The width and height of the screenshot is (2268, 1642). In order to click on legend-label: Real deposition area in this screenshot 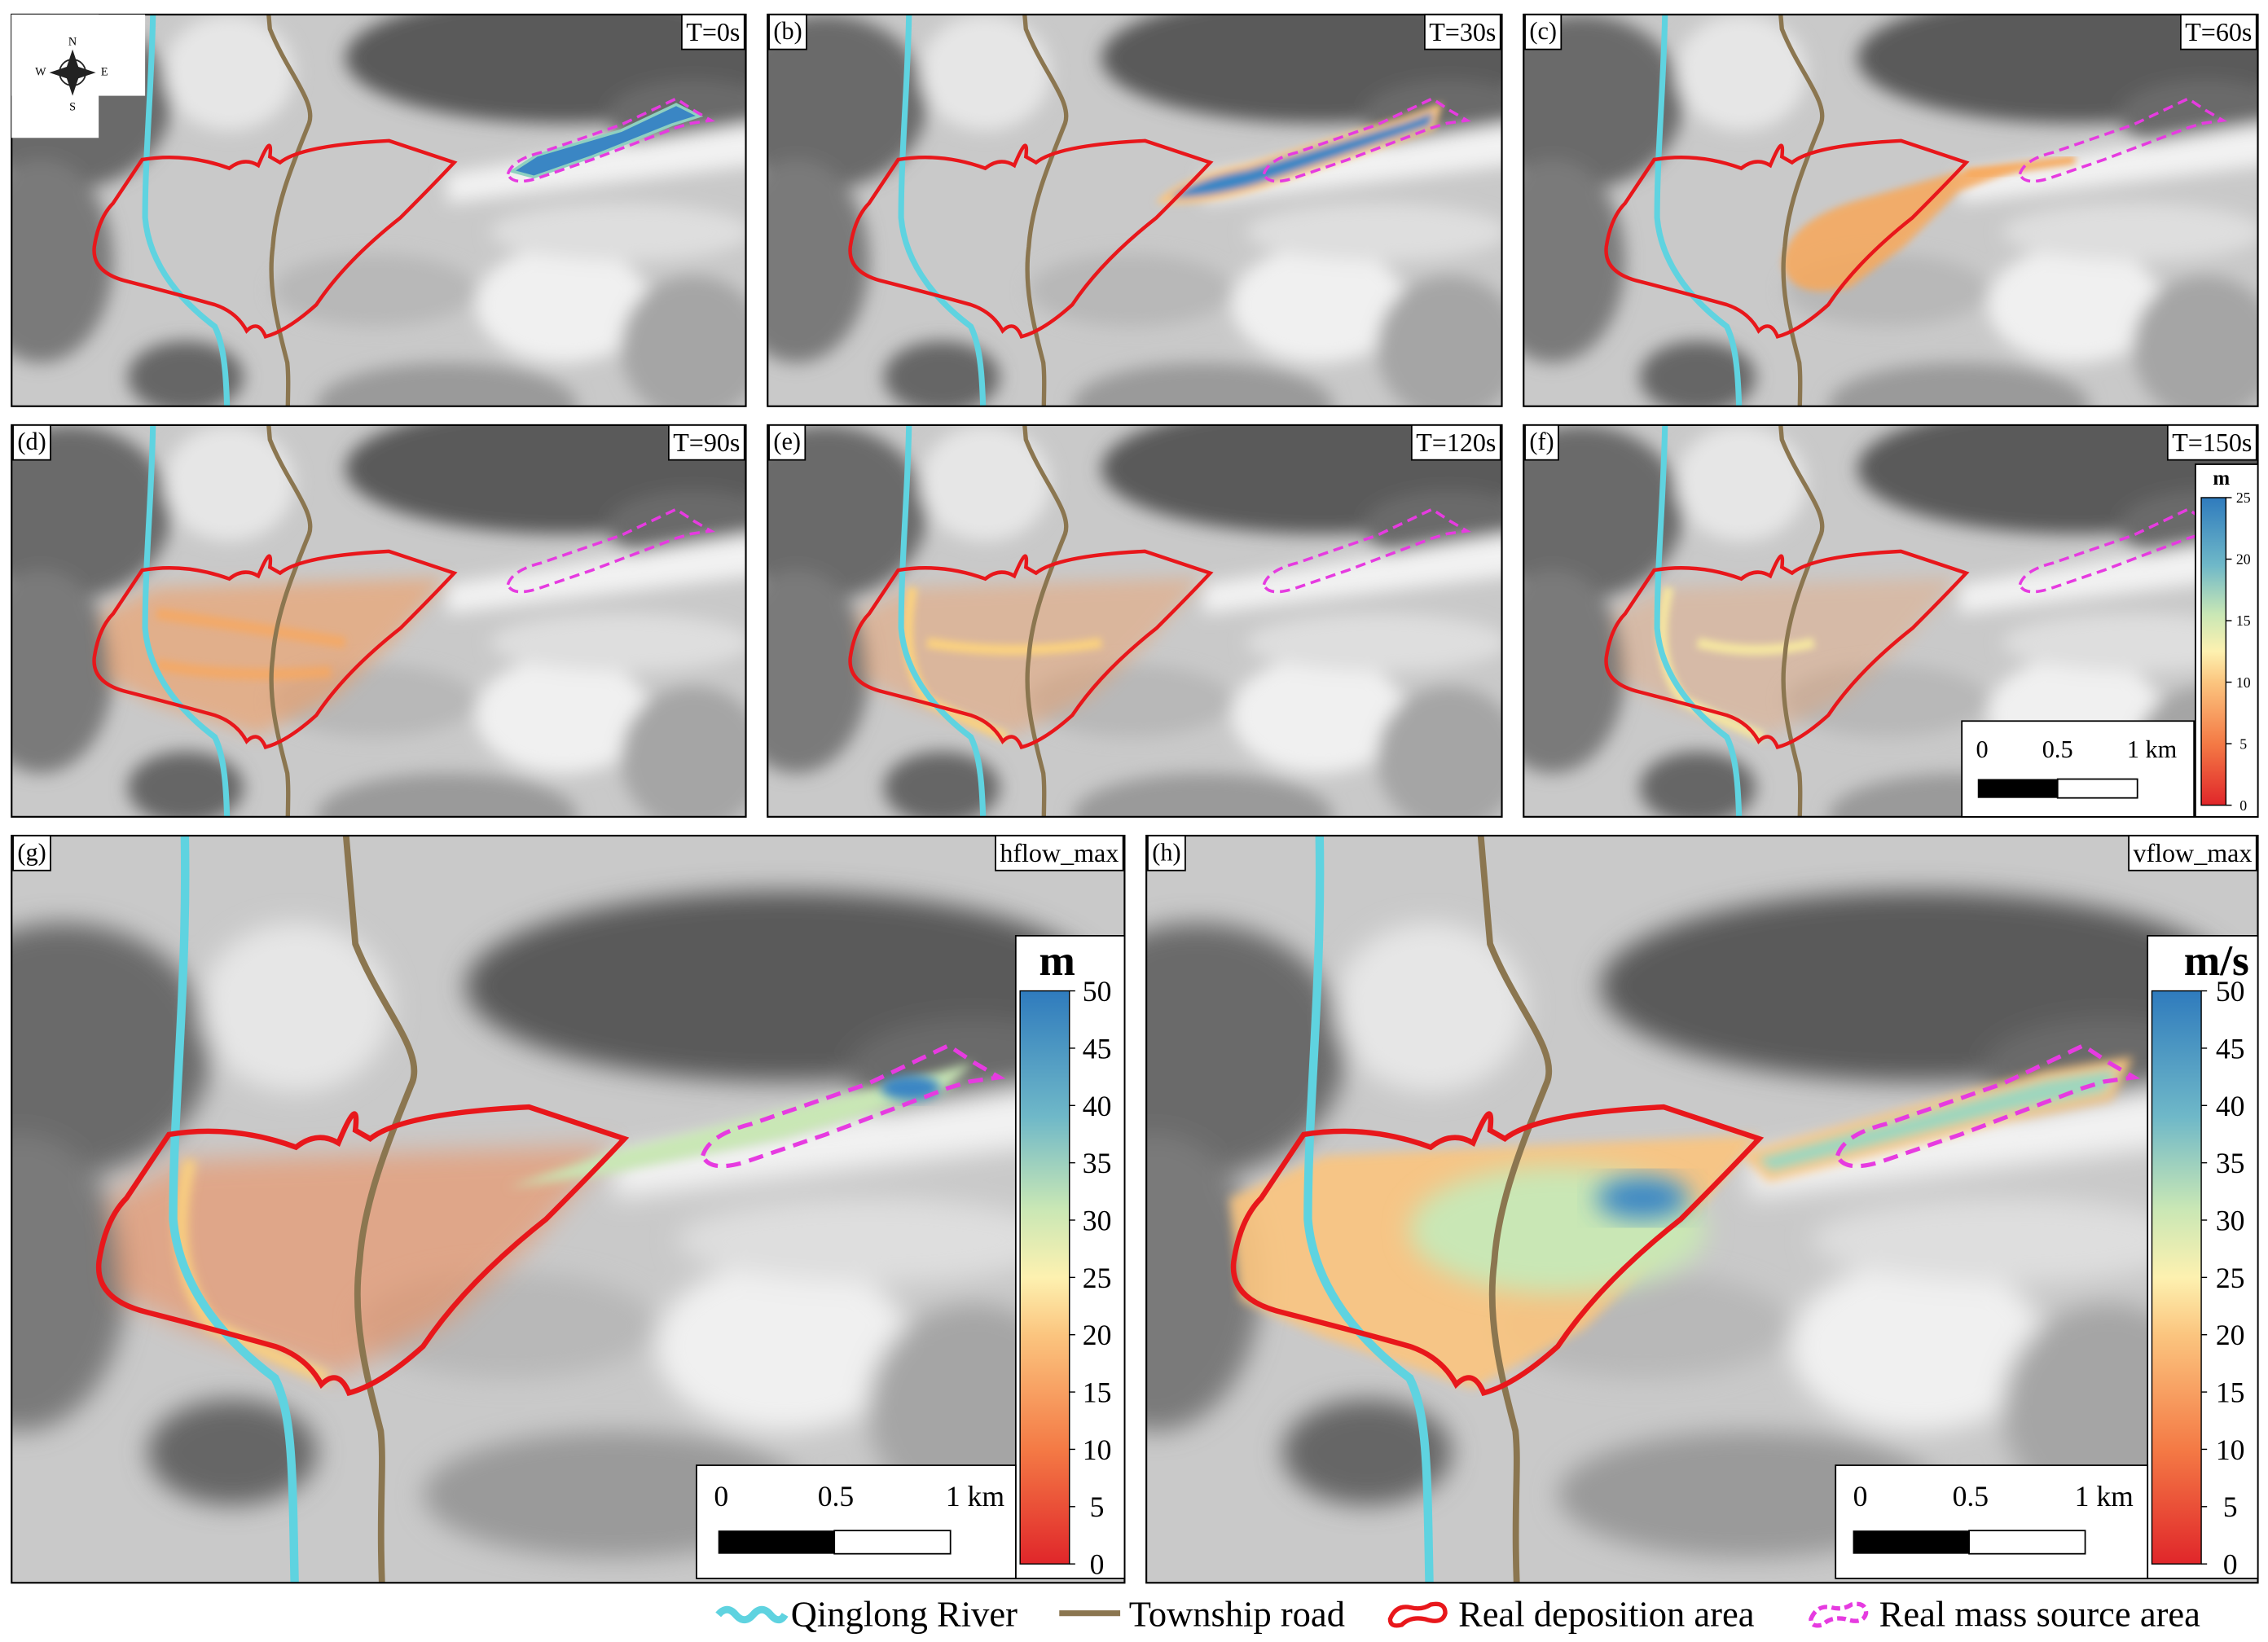, I will do `click(1606, 1614)`.